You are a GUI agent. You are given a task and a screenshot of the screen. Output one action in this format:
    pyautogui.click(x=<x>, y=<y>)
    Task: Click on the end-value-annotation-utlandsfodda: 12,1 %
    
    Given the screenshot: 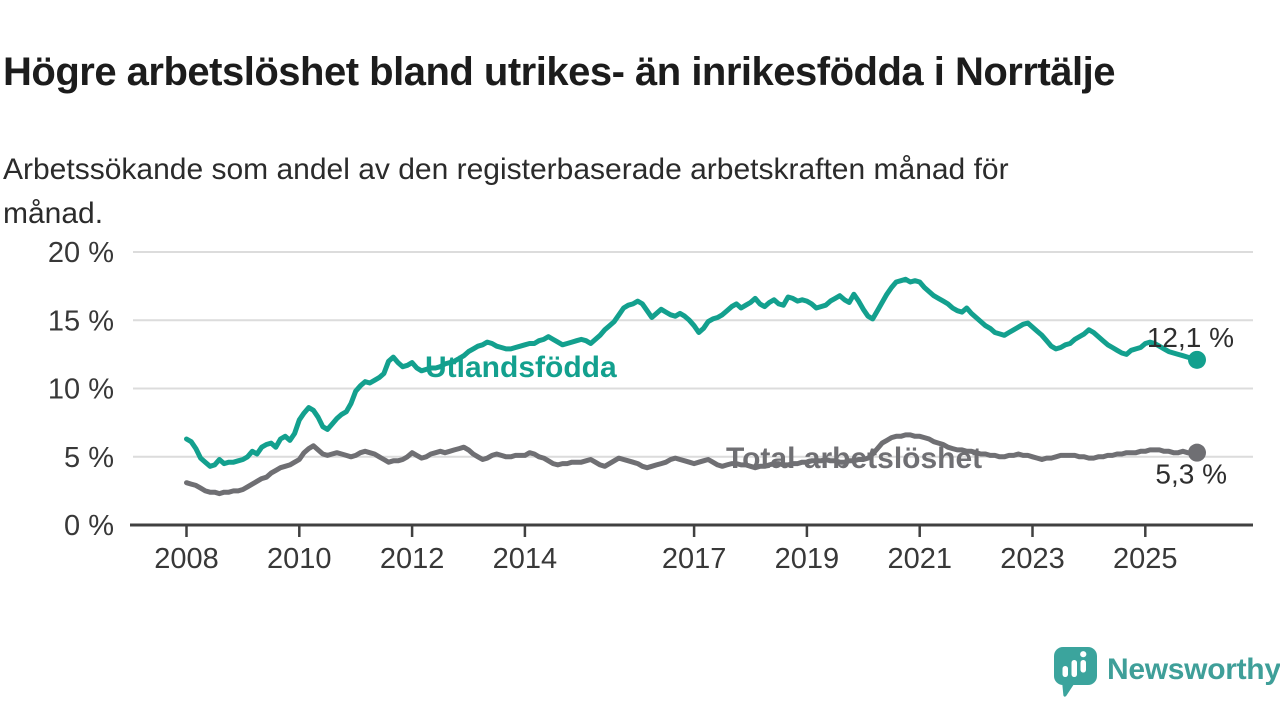 What is the action you would take?
    pyautogui.click(x=1190, y=337)
    